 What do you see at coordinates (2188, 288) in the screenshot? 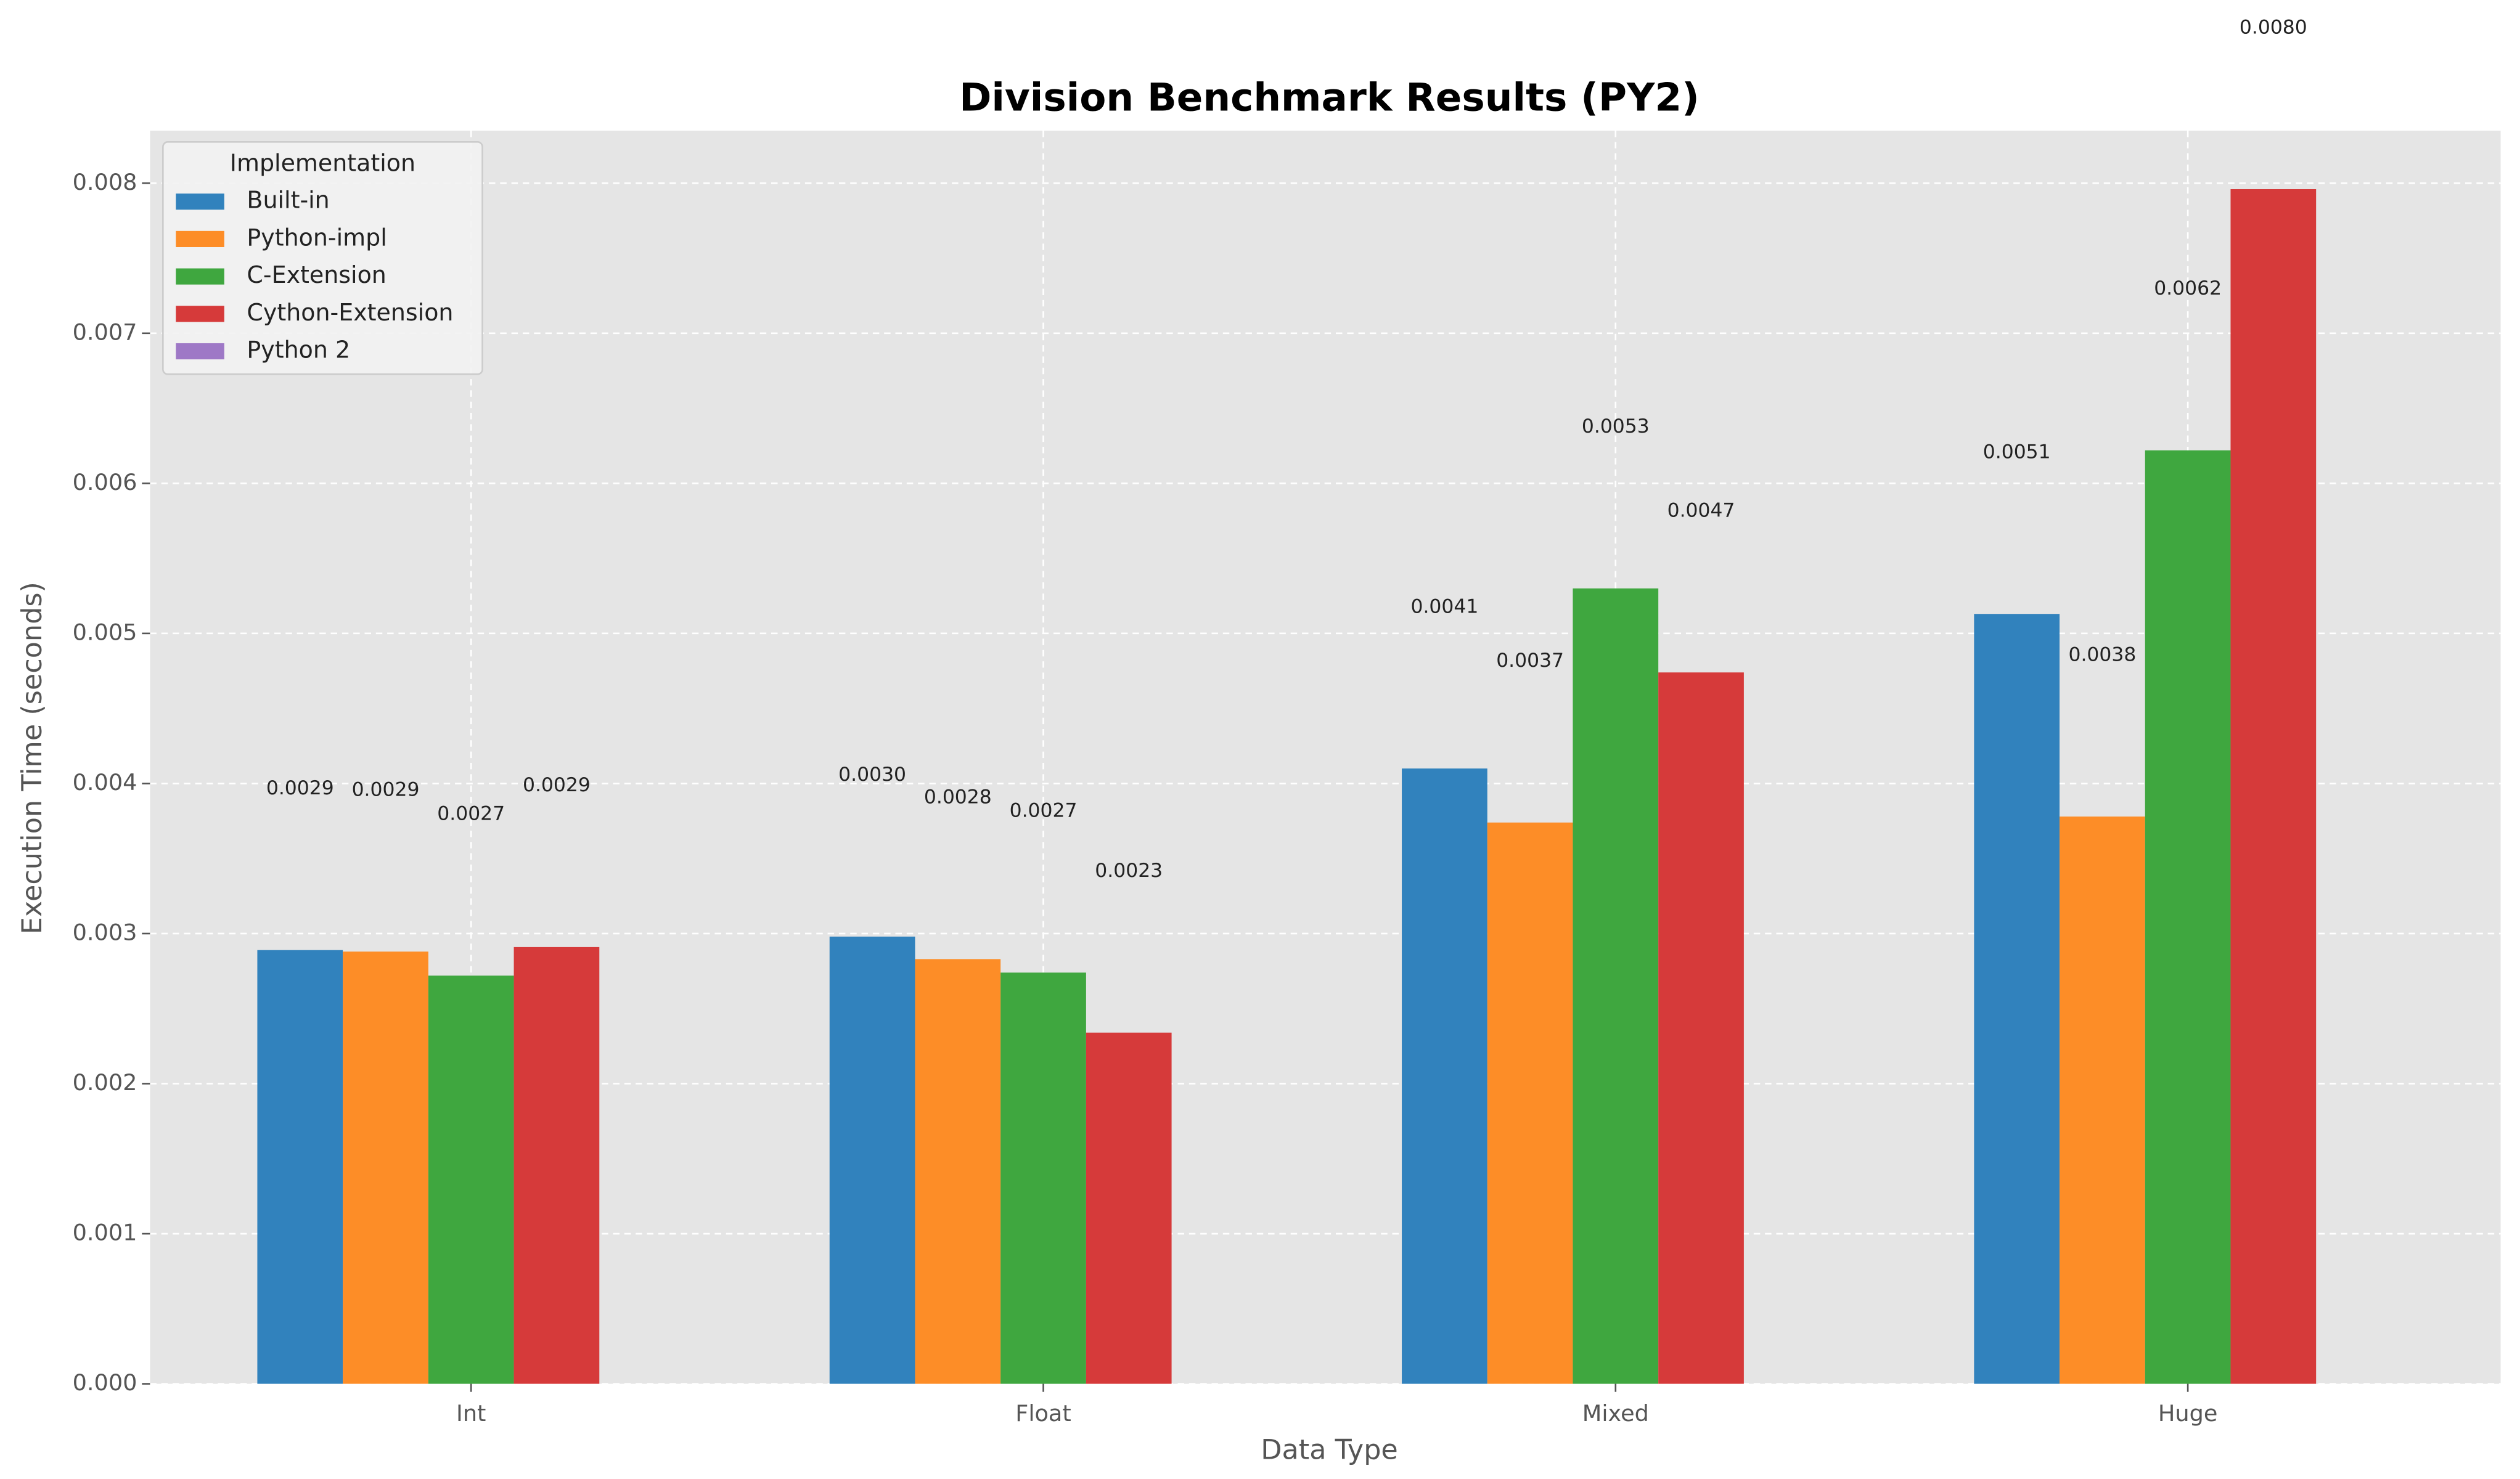
I see `value-label: 0.0062` at bounding box center [2188, 288].